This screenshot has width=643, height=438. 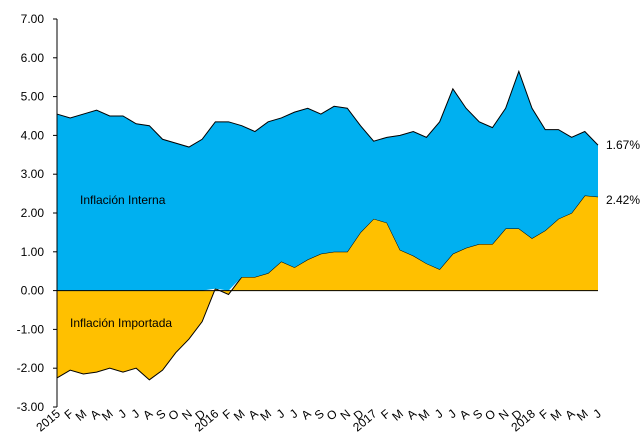 What do you see at coordinates (121, 323) in the screenshot?
I see `series-label: Inflación Importada` at bounding box center [121, 323].